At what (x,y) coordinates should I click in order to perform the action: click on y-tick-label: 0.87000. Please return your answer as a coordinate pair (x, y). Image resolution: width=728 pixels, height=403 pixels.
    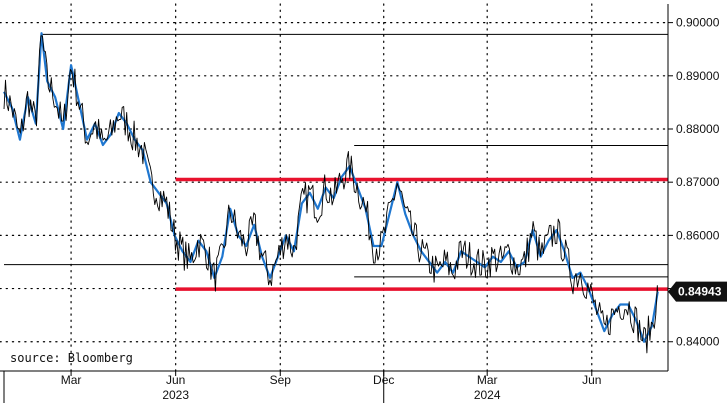
    Looking at the image, I should click on (698, 182).